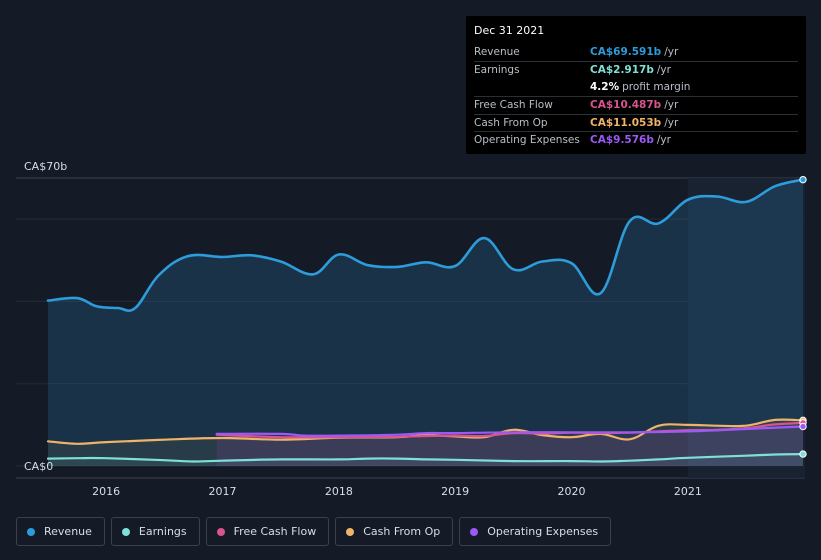  I want to click on tooltip-row-value: CA$9.576b, so click(622, 139).